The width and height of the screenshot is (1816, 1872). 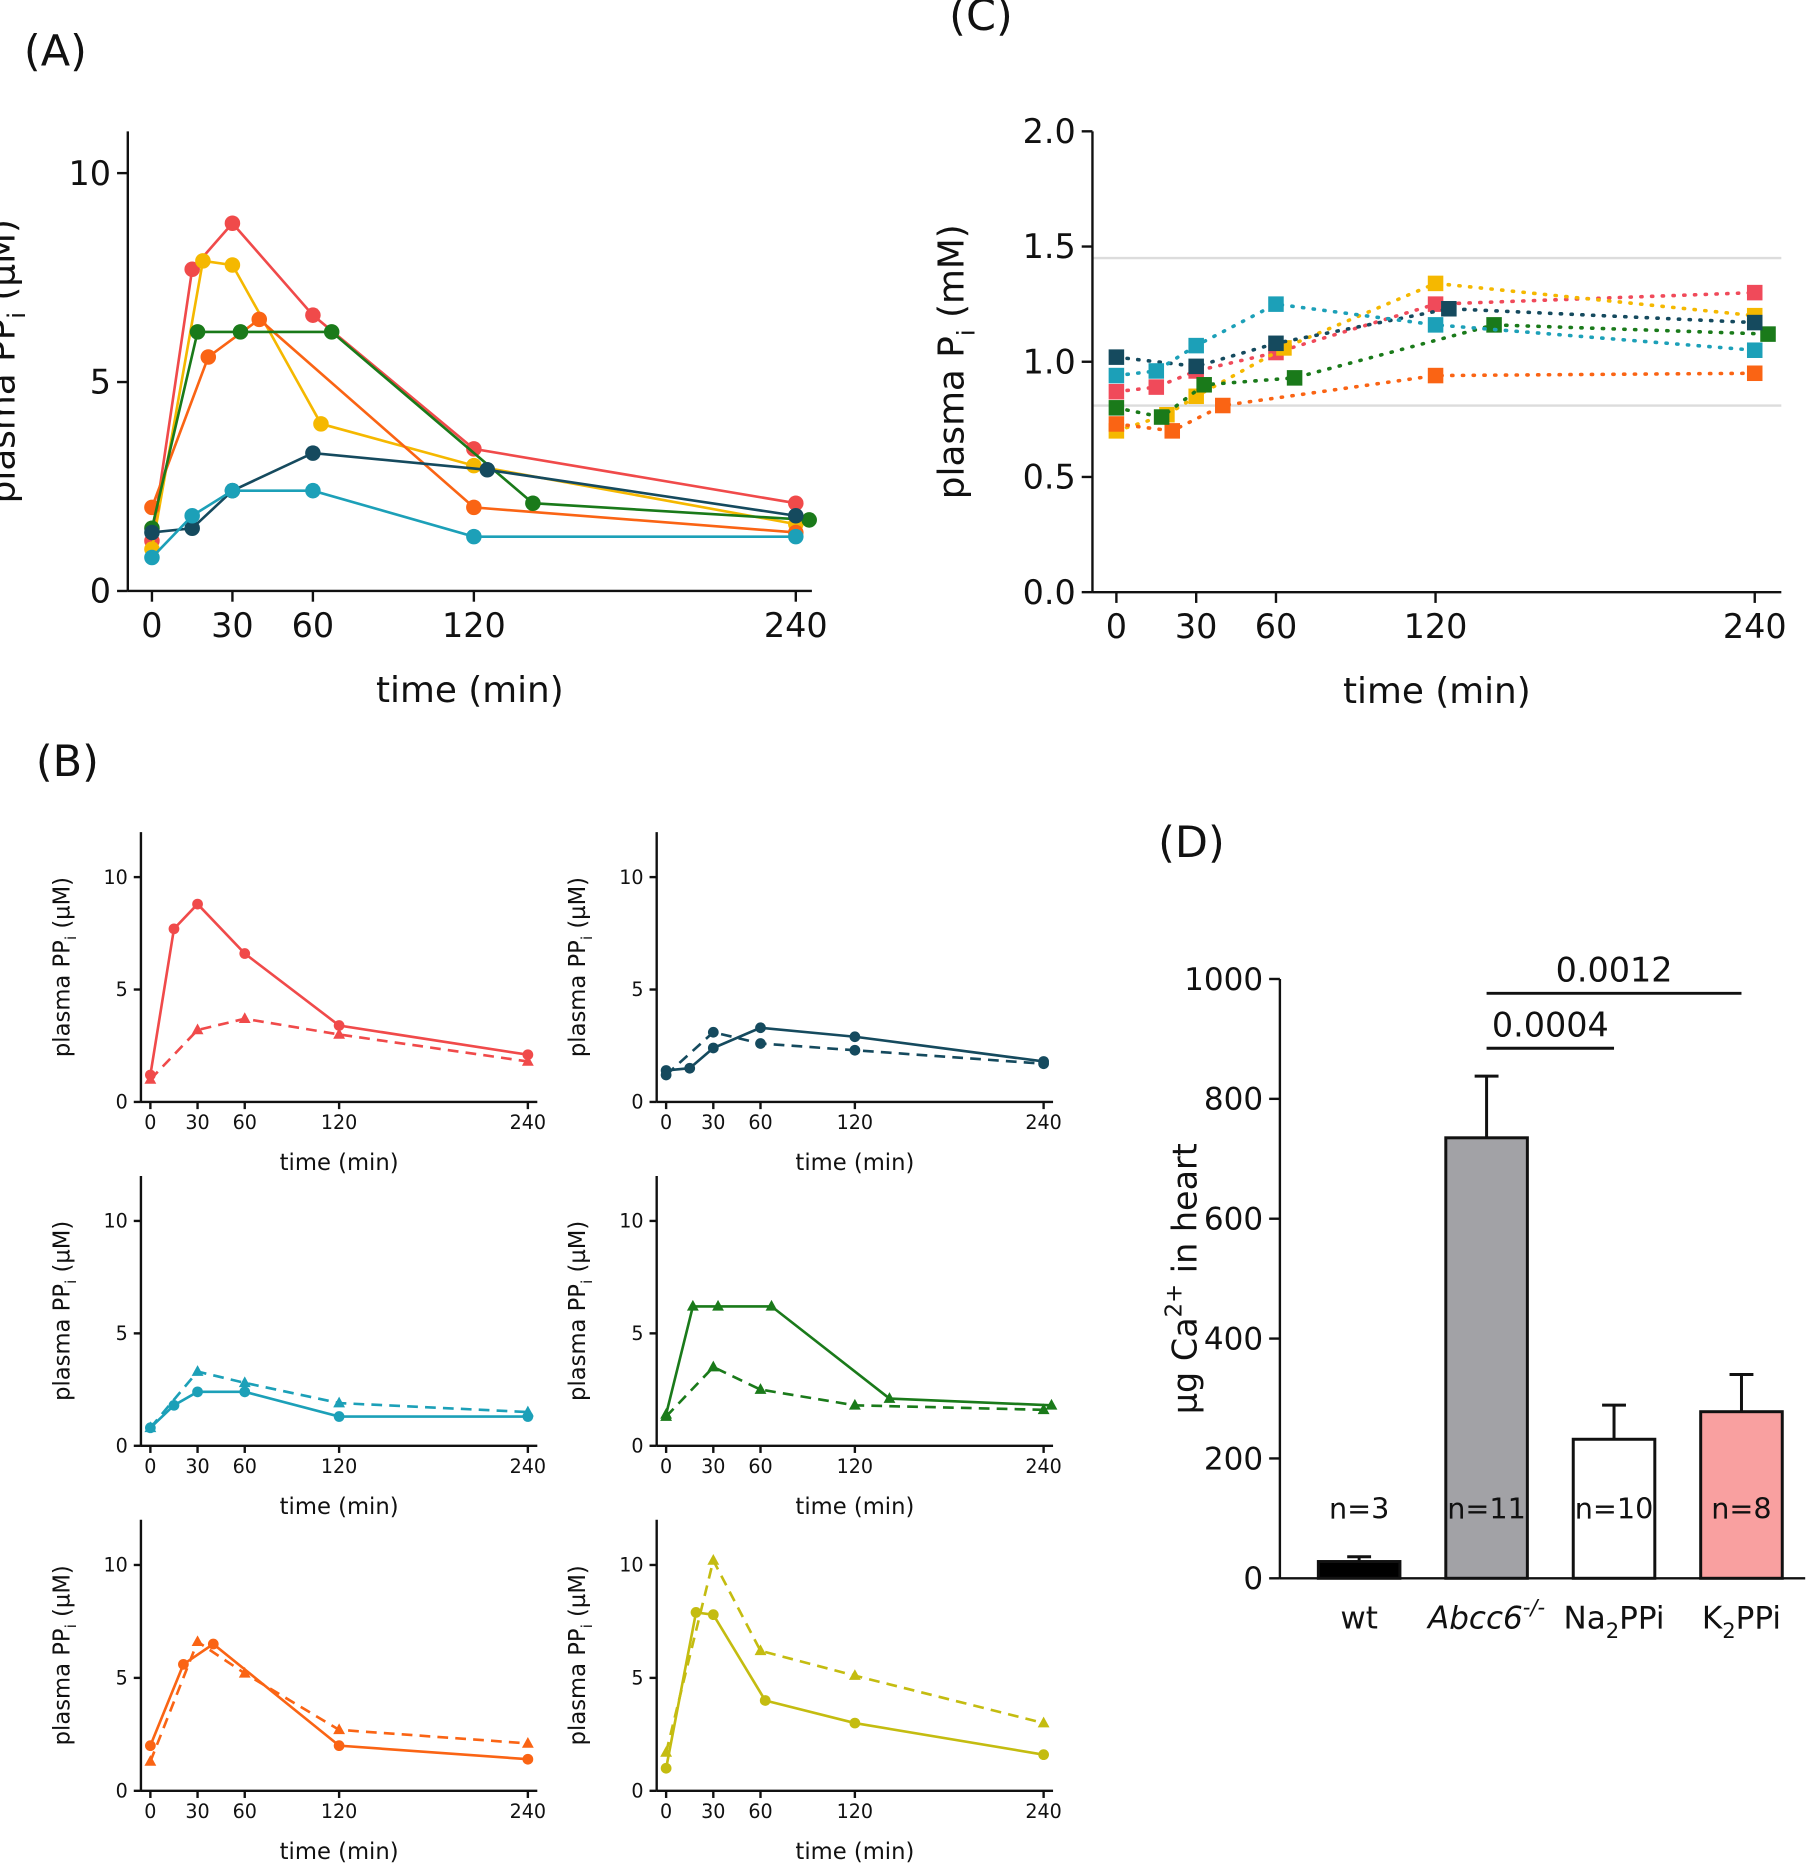 I want to click on text-part: PPi, so click(x=1758, y=1618).